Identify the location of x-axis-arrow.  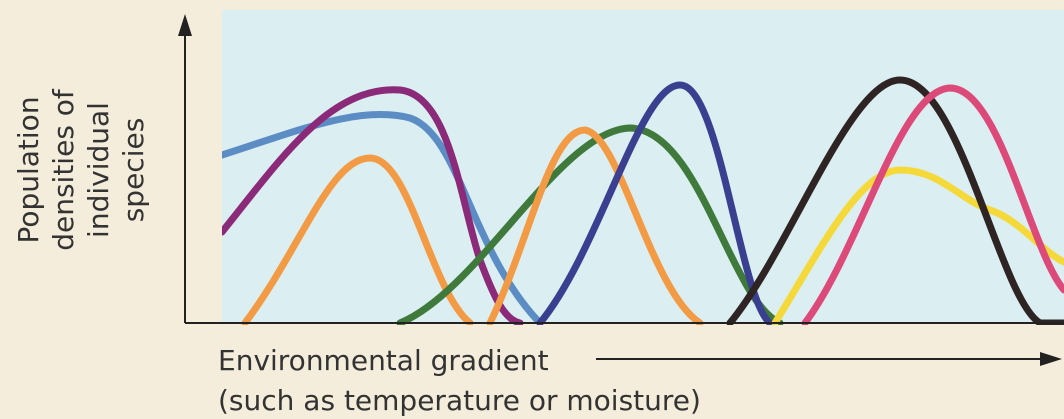
(1051, 359).